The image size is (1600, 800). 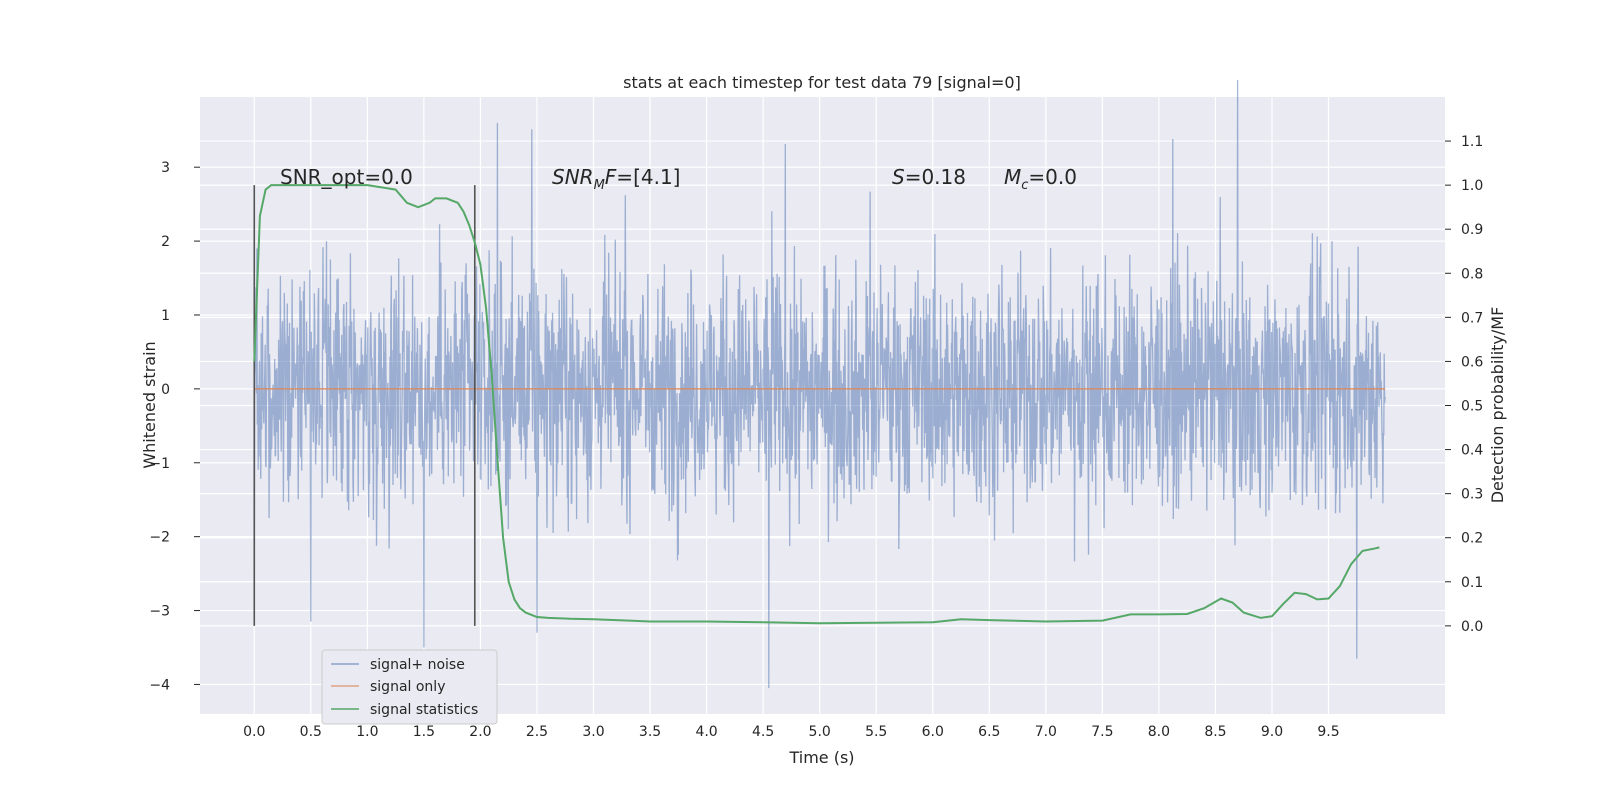 I want to click on x-tick-label: 1.5, so click(x=424, y=732).